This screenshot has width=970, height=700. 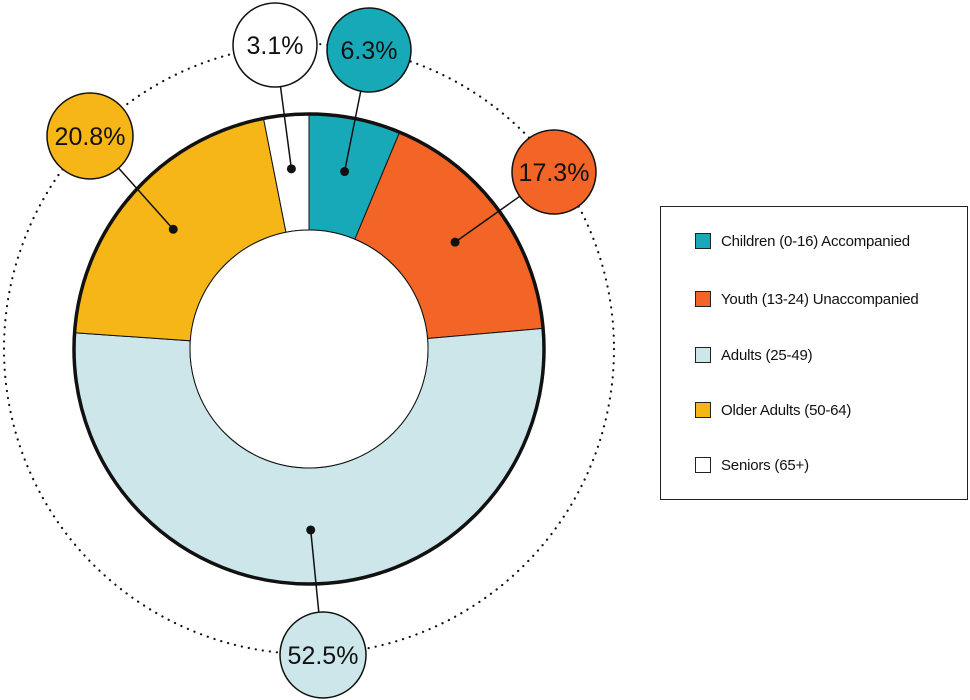 I want to click on callout-bubble-older-adults, so click(x=90, y=136).